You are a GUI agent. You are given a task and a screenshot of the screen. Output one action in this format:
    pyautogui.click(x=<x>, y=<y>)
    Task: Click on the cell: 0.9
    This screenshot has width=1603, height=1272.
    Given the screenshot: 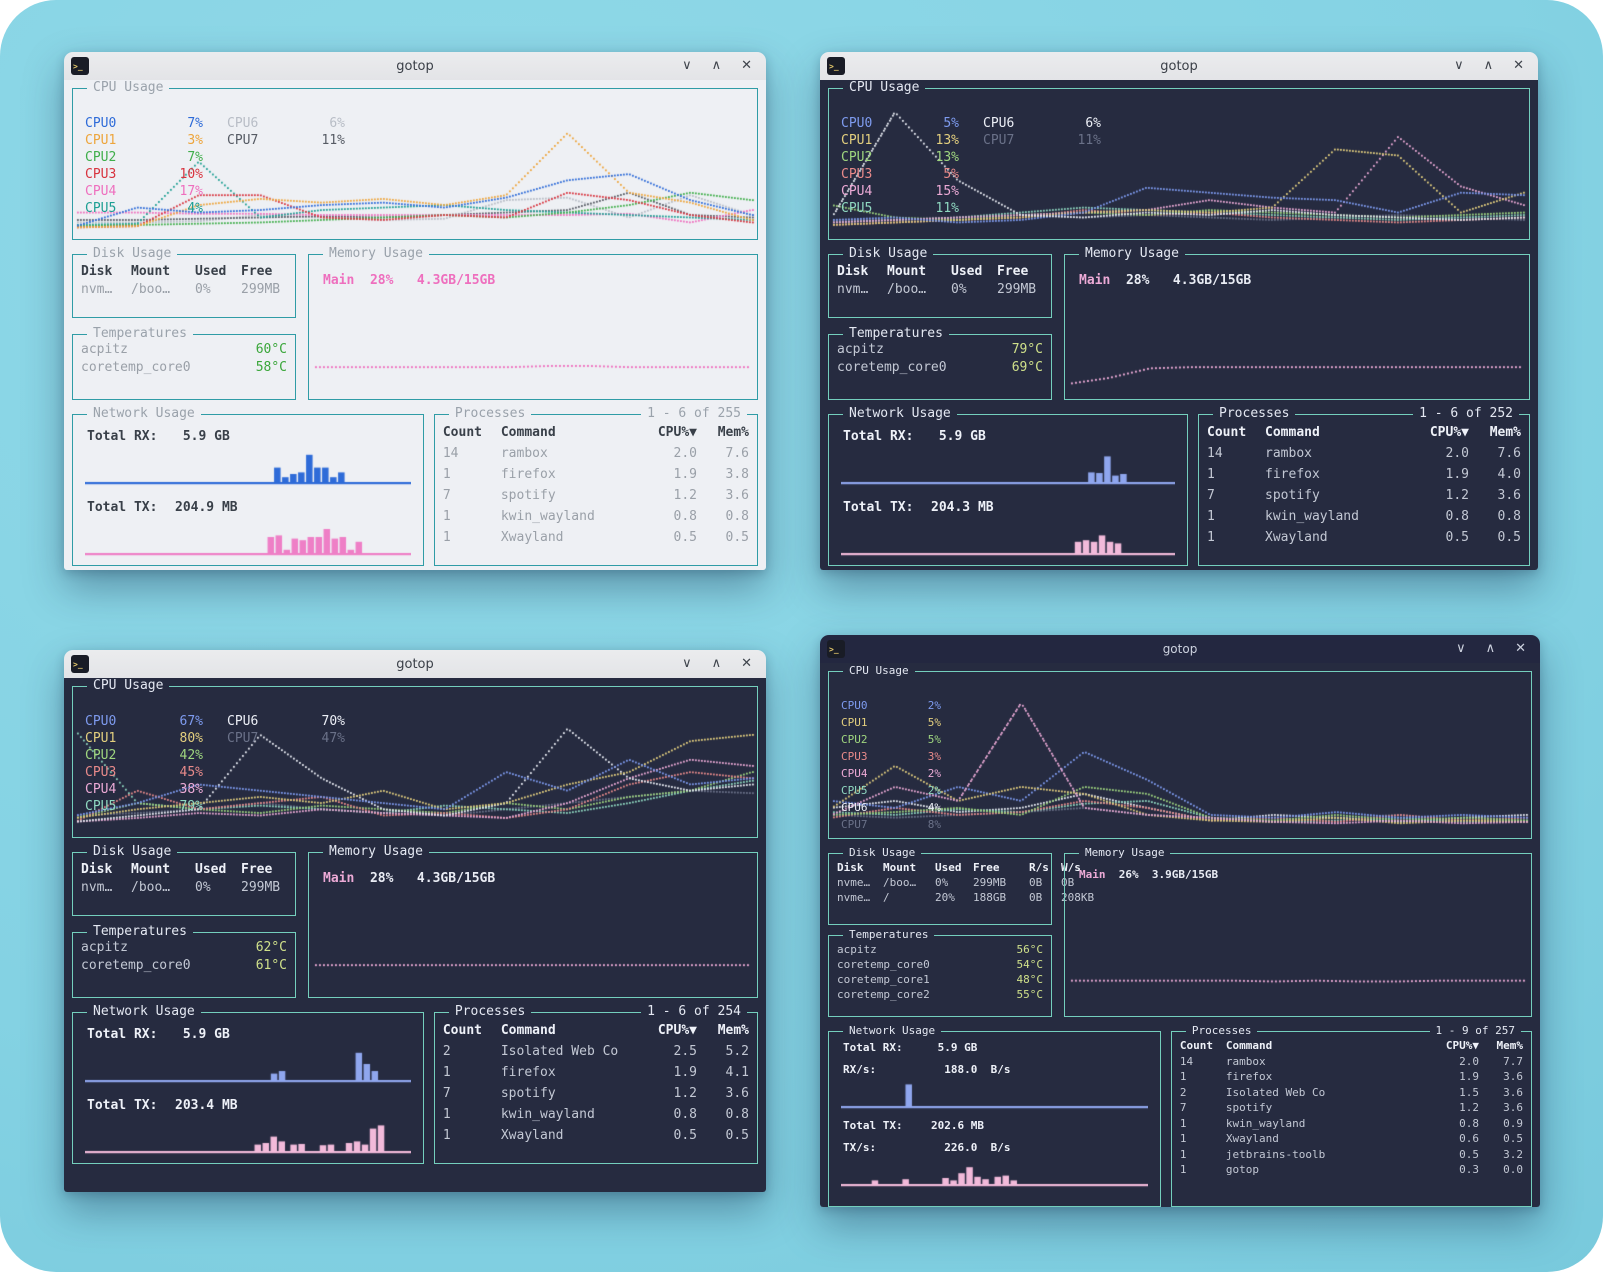 What is the action you would take?
    pyautogui.click(x=1513, y=1123)
    